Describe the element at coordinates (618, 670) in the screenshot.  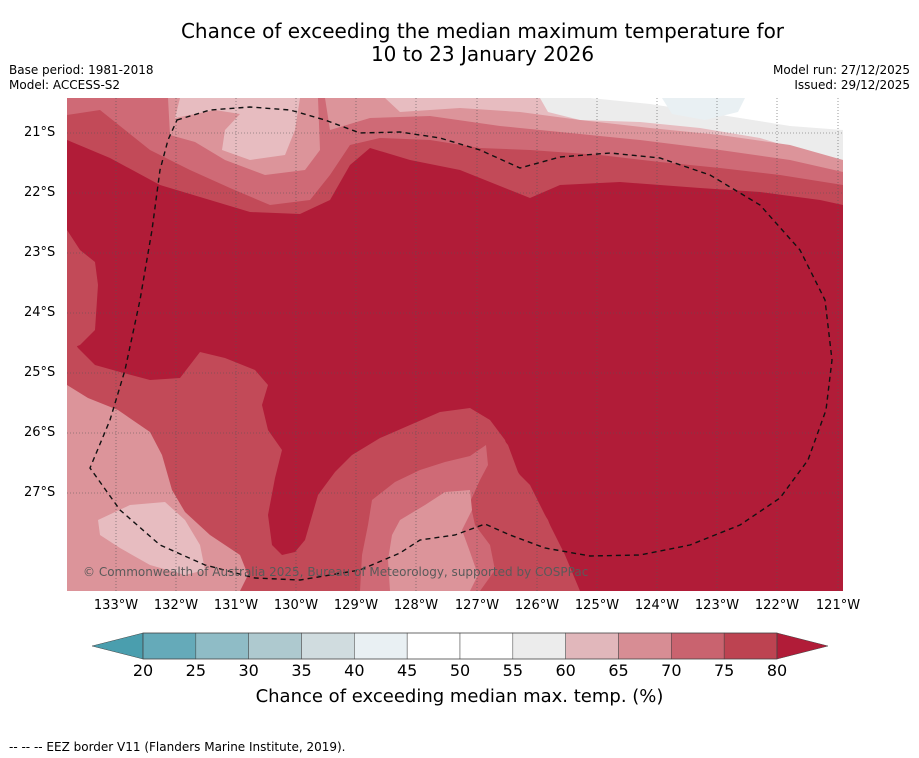
I see `colorbar-tick: 65` at that location.